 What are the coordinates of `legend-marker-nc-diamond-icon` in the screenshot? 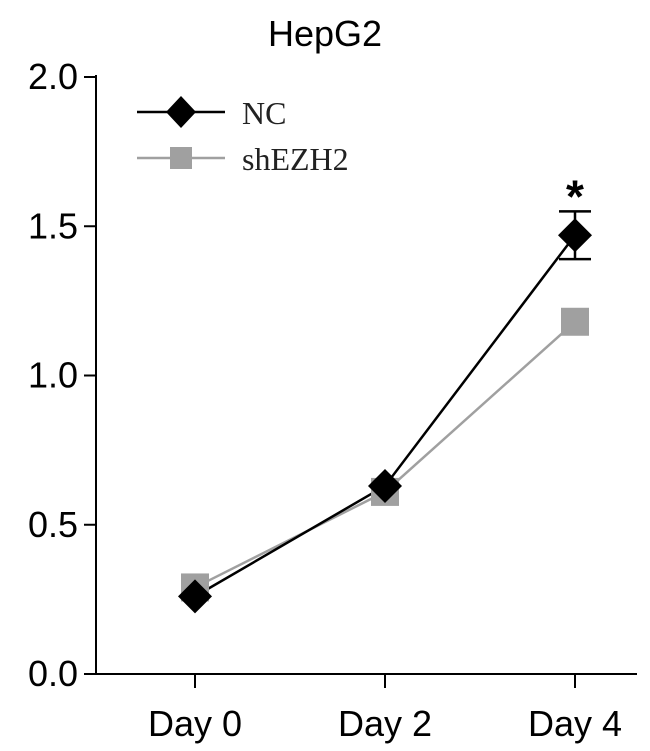 It's located at (181, 112).